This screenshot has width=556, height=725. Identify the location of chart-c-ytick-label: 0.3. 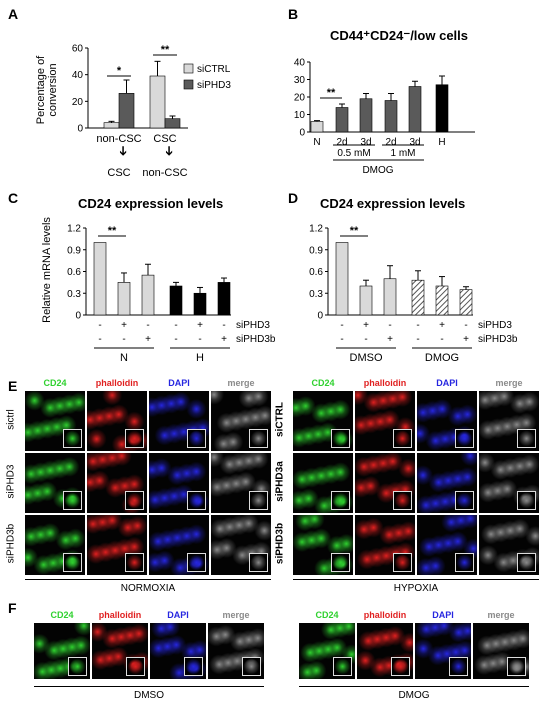
(74, 294).